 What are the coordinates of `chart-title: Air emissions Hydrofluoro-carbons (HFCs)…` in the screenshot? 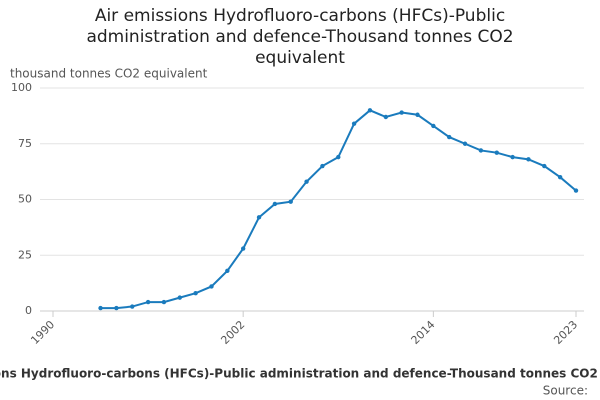 It's located at (300, 37).